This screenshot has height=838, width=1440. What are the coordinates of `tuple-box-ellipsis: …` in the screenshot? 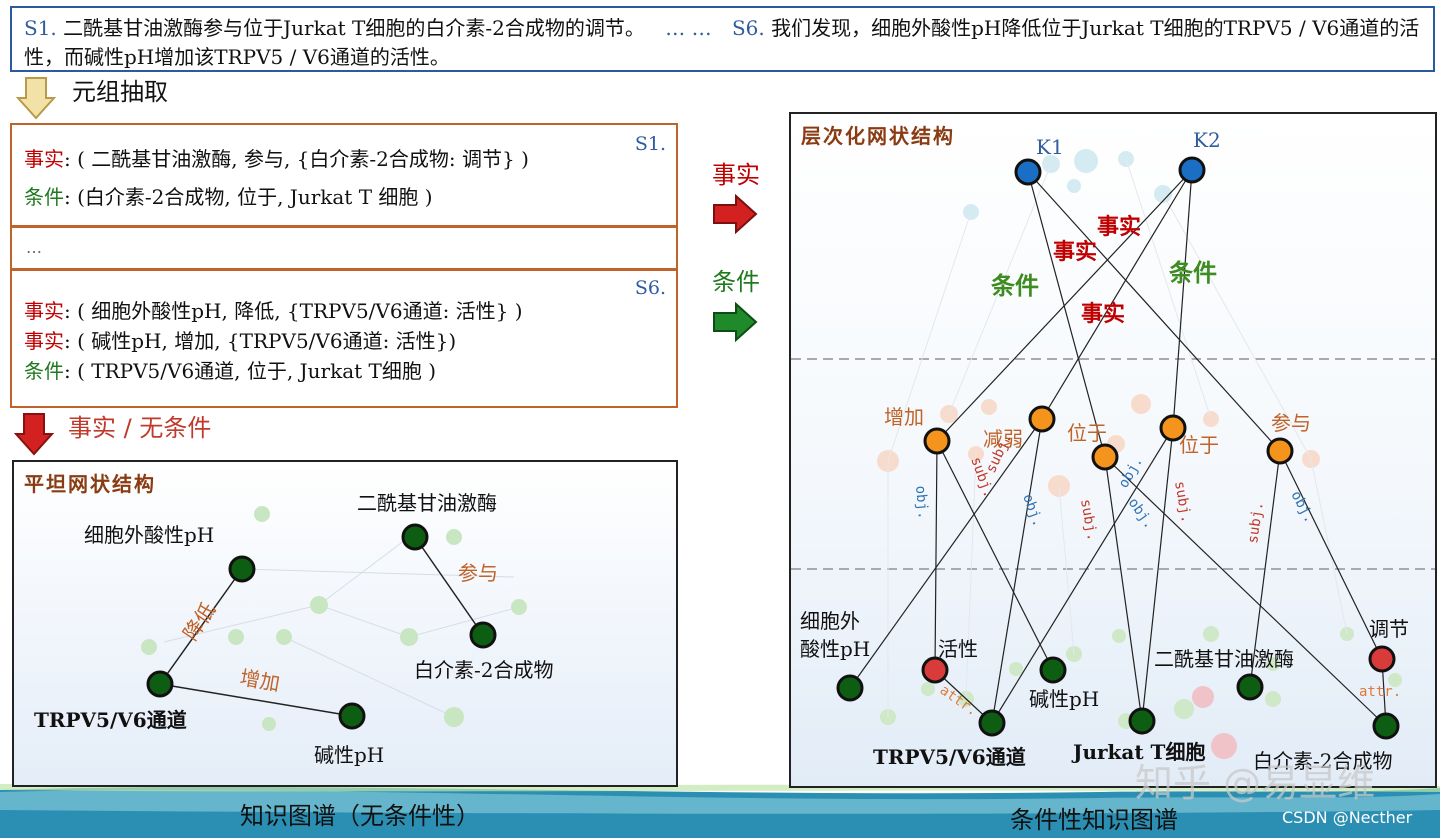 It's located at (344, 248).